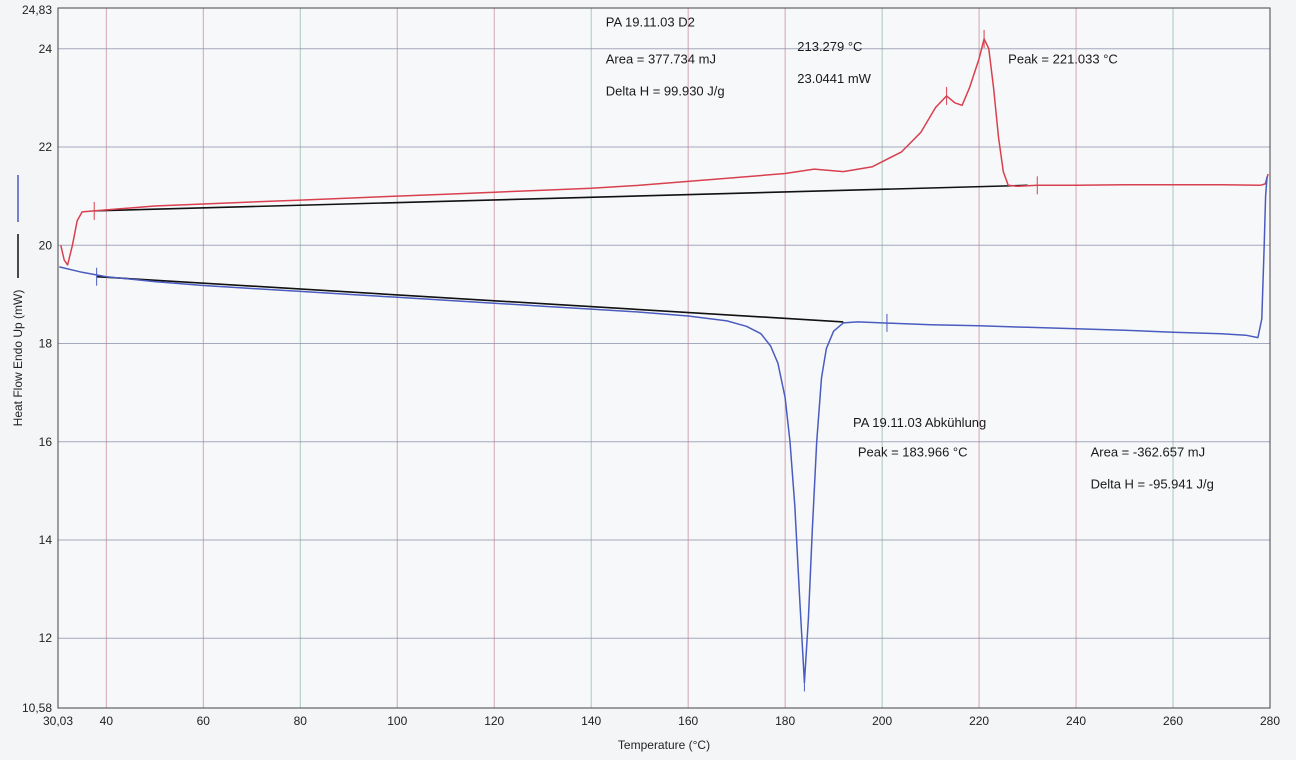 This screenshot has height=760, width=1296. What do you see at coordinates (397, 721) in the screenshot?
I see `x-tick-label: 100` at bounding box center [397, 721].